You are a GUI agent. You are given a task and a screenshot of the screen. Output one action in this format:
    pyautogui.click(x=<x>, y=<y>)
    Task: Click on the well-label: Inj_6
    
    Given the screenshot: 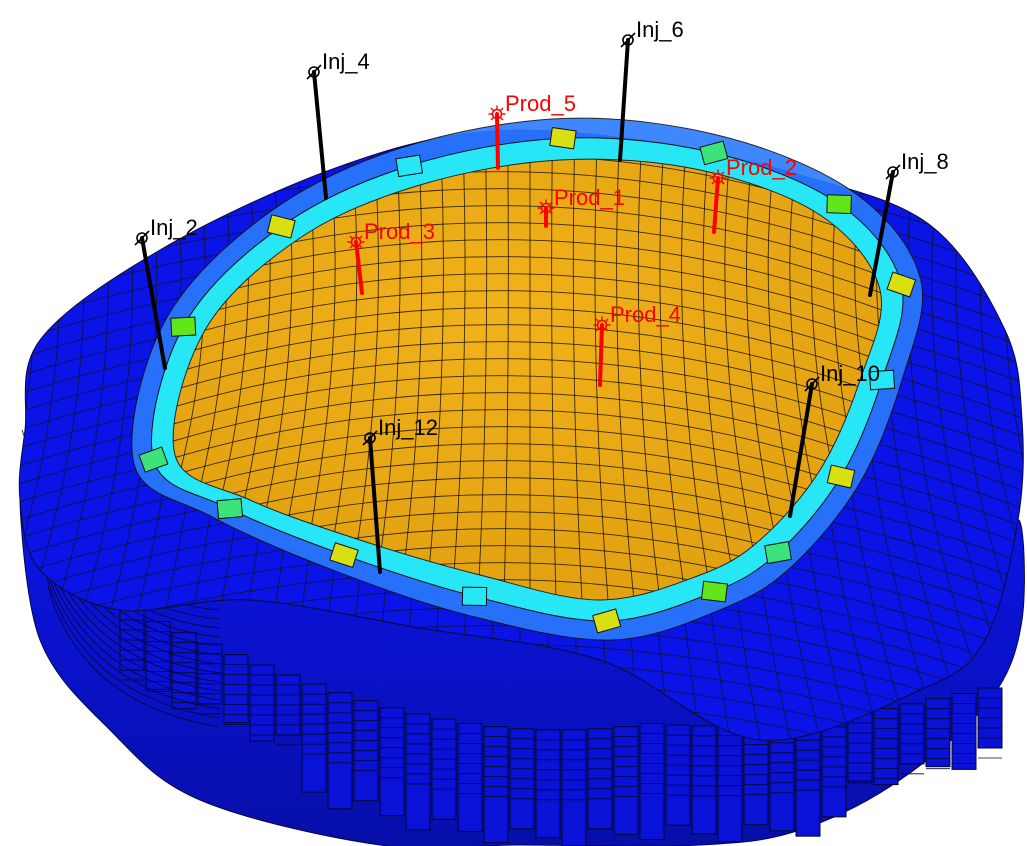 What is the action you would take?
    pyautogui.click(x=660, y=29)
    